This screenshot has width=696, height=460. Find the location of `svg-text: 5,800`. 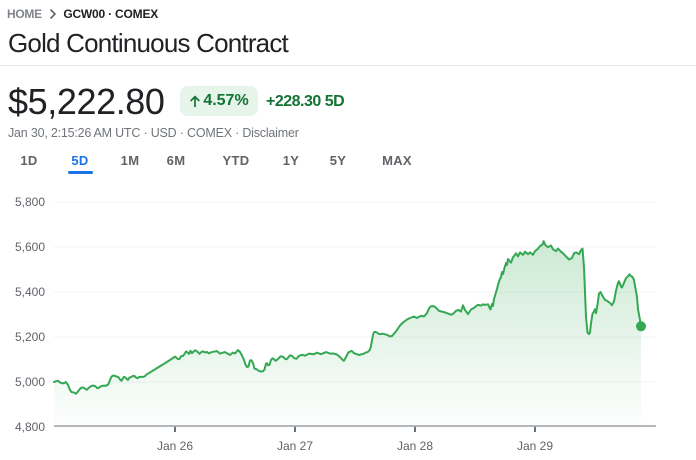

svg-text: 5,800 is located at coordinates (30, 202).